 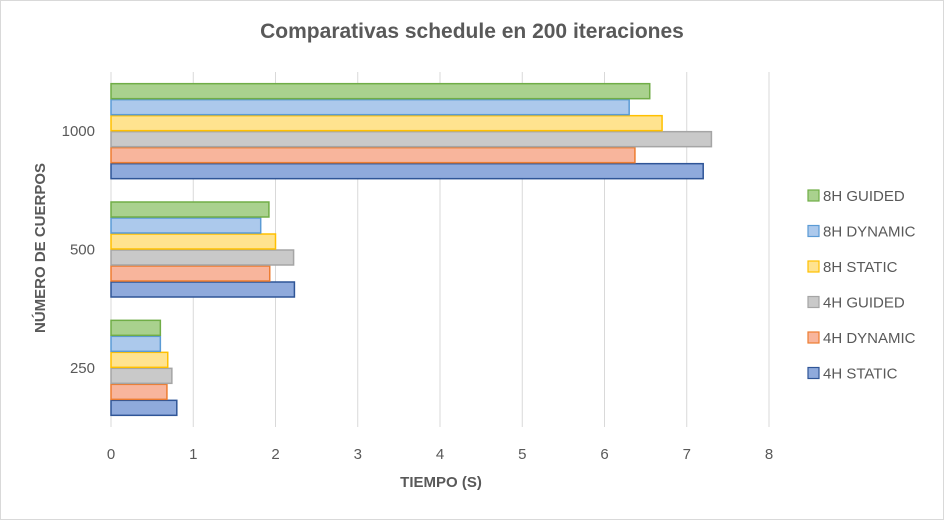 I want to click on x-tick-label: 7, so click(x=687, y=454).